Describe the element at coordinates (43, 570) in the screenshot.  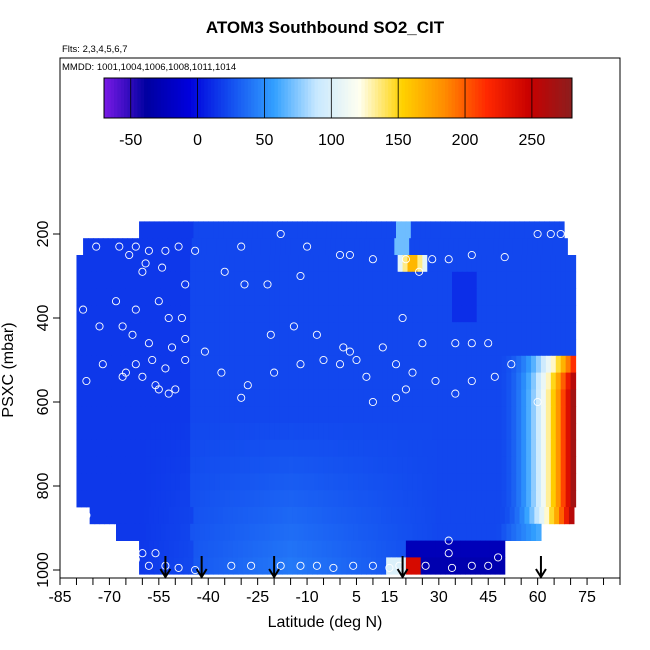
I see `y-tick-label: 1000` at that location.